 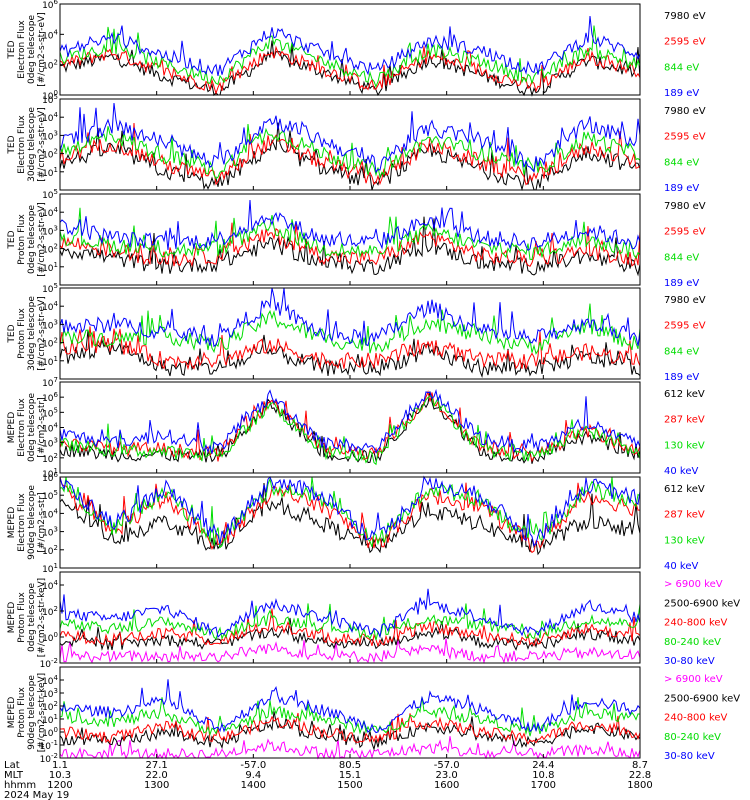 I want to click on tick-hhmm: 1700, so click(x=543, y=785).